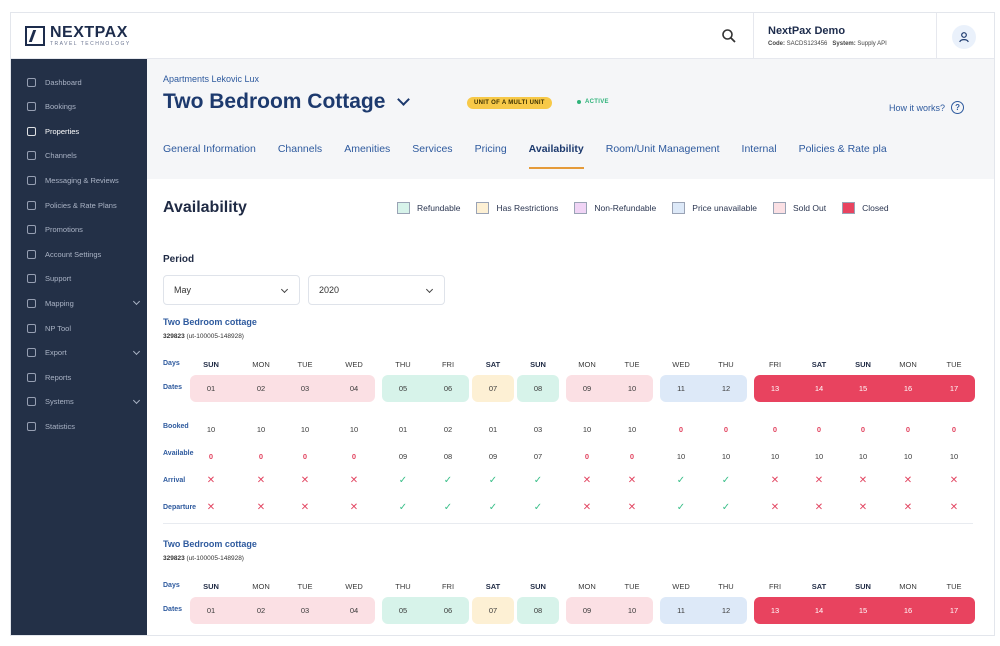 The image size is (1000, 646). What do you see at coordinates (759, 149) in the screenshot?
I see `tab-internal: Internal` at bounding box center [759, 149].